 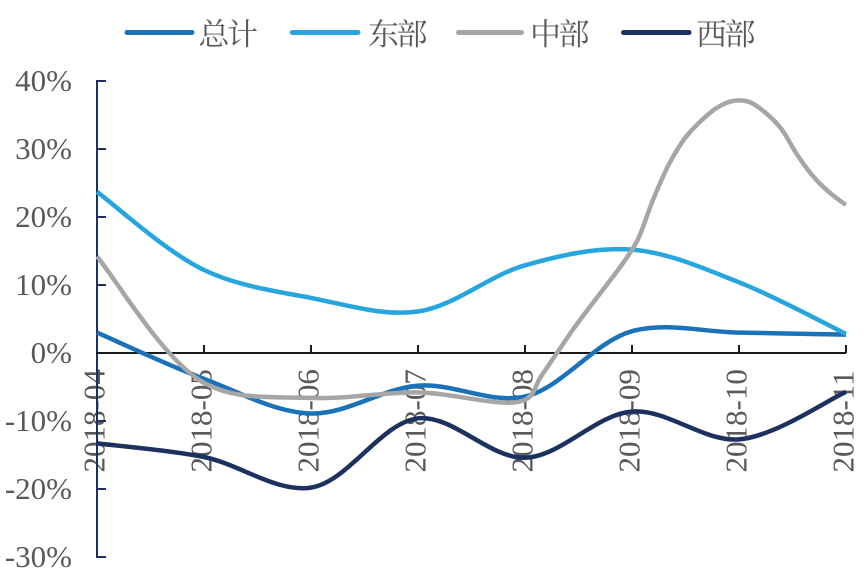 I want to click on svg-text: 10%, so click(x=43, y=284).